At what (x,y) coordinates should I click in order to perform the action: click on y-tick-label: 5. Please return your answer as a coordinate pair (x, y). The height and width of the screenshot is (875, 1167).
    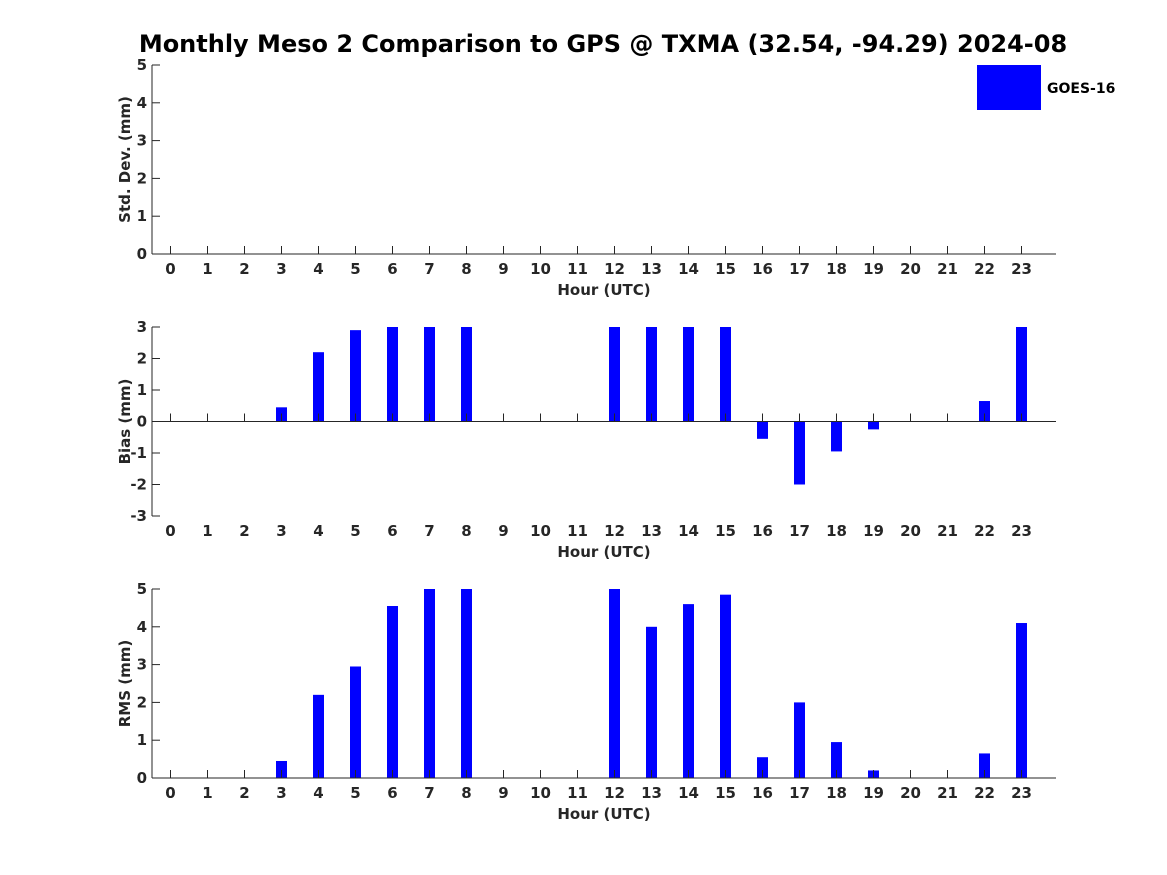
    Looking at the image, I should click on (142, 65).